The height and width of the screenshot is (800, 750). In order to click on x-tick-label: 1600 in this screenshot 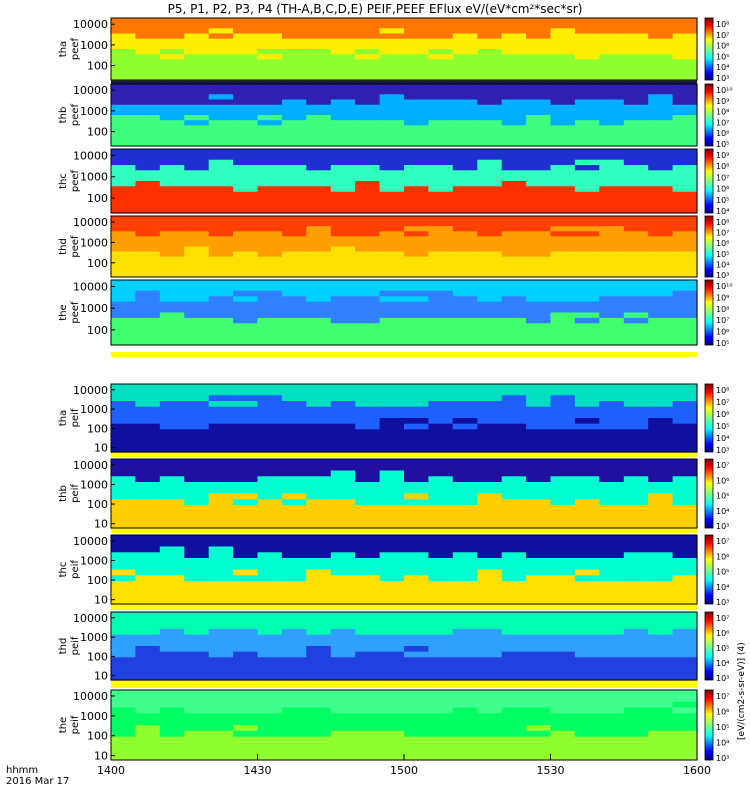, I will do `click(697, 770)`.